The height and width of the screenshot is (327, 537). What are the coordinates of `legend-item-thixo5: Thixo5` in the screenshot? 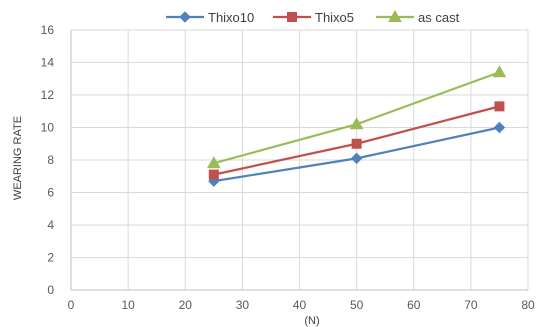 It's located at (313, 17).